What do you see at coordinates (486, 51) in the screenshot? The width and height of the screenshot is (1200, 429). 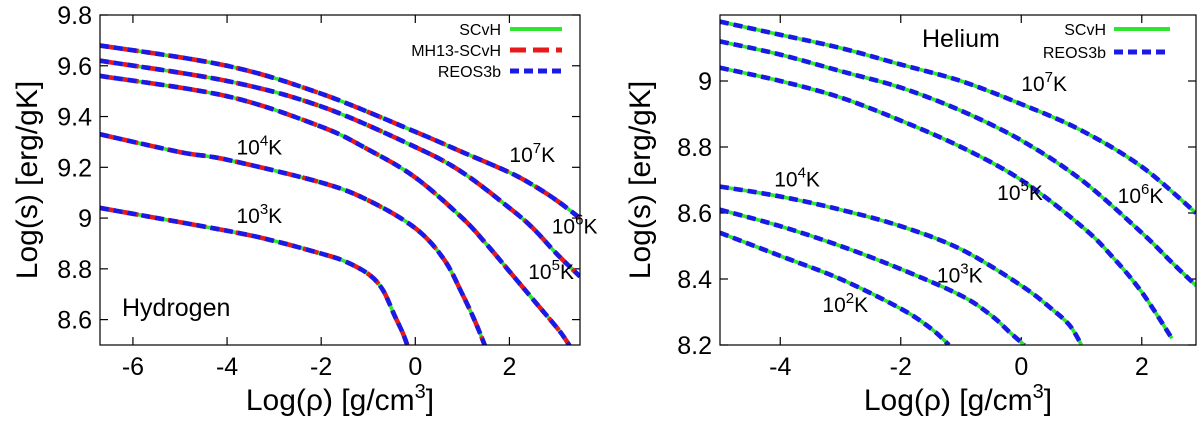 I see `hydrogen-legend: SCvH MH13-SCvH REOS3b` at bounding box center [486, 51].